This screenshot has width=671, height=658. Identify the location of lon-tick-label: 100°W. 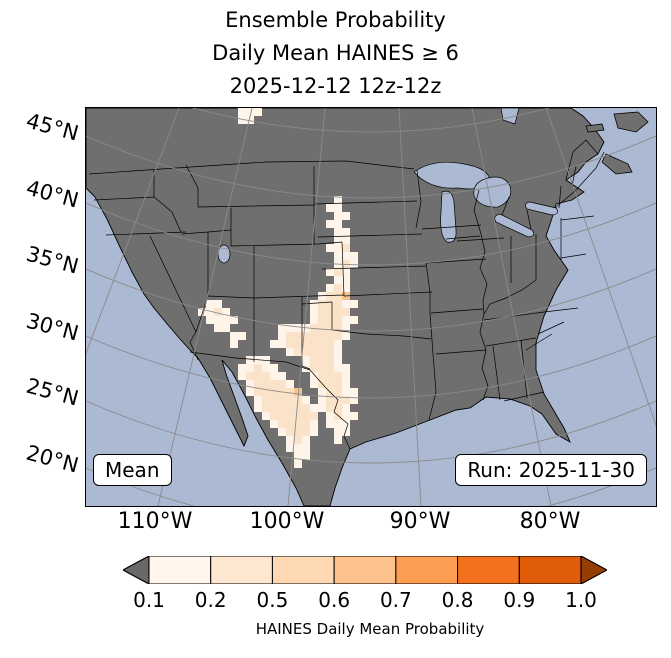
(287, 521).